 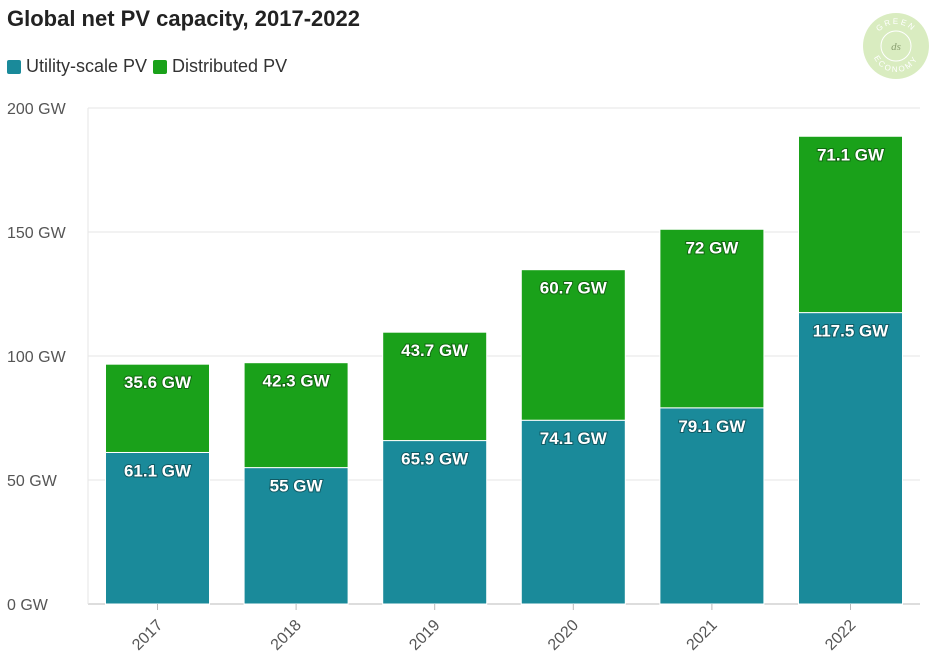 What do you see at coordinates (573, 512) in the screenshot?
I see `bar-utility-2020` at bounding box center [573, 512].